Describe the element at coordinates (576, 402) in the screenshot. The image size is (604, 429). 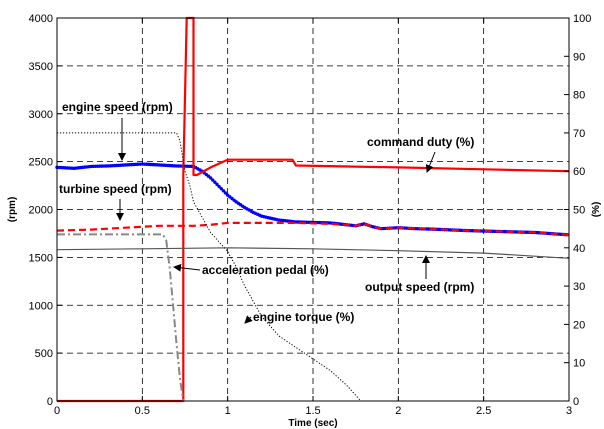
I see `y-right-tick-label: 0` at that location.